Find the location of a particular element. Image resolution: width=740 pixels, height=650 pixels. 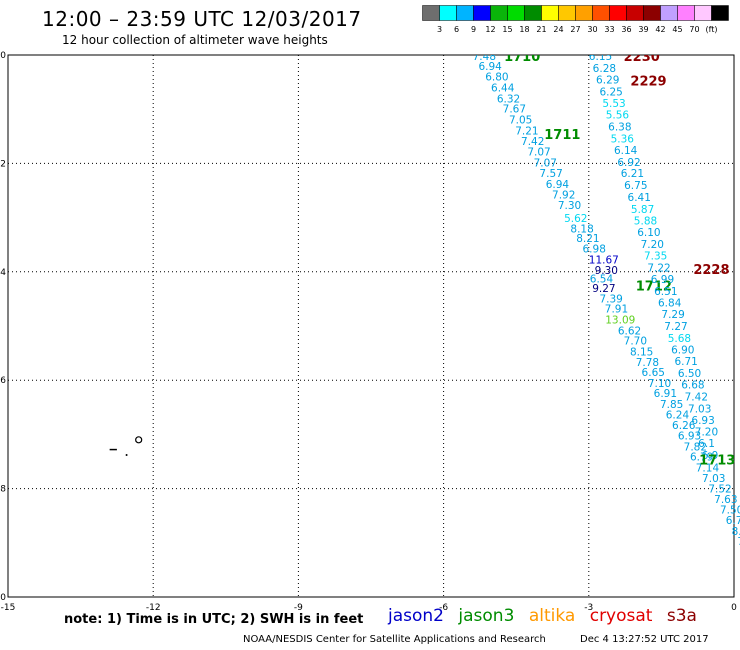

wave-height-value: 6.29 is located at coordinates (607, 80).